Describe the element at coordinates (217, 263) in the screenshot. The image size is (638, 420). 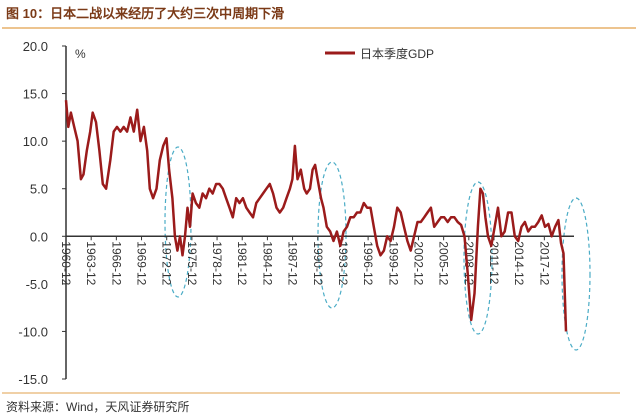
I see `x-tick-label: 1978-12` at that location.